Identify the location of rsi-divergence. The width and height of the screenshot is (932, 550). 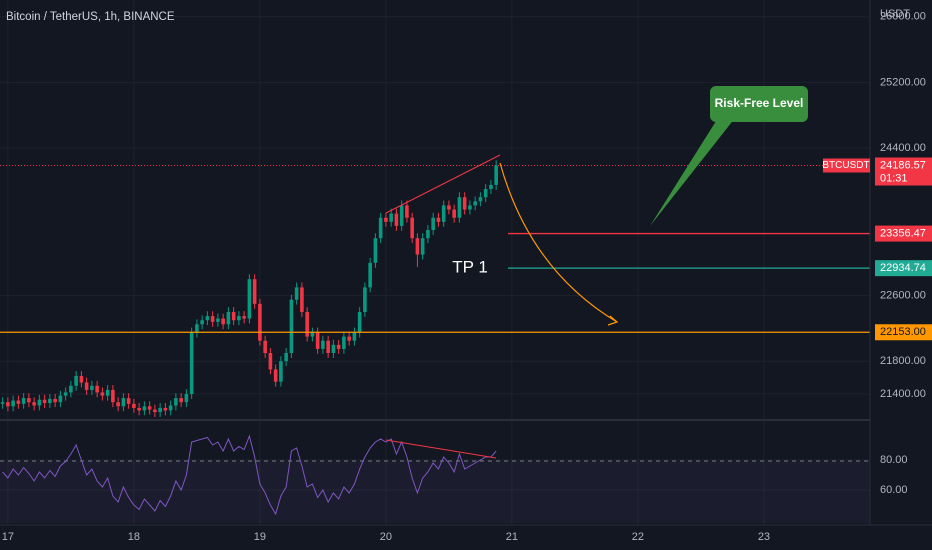
(441, 449).